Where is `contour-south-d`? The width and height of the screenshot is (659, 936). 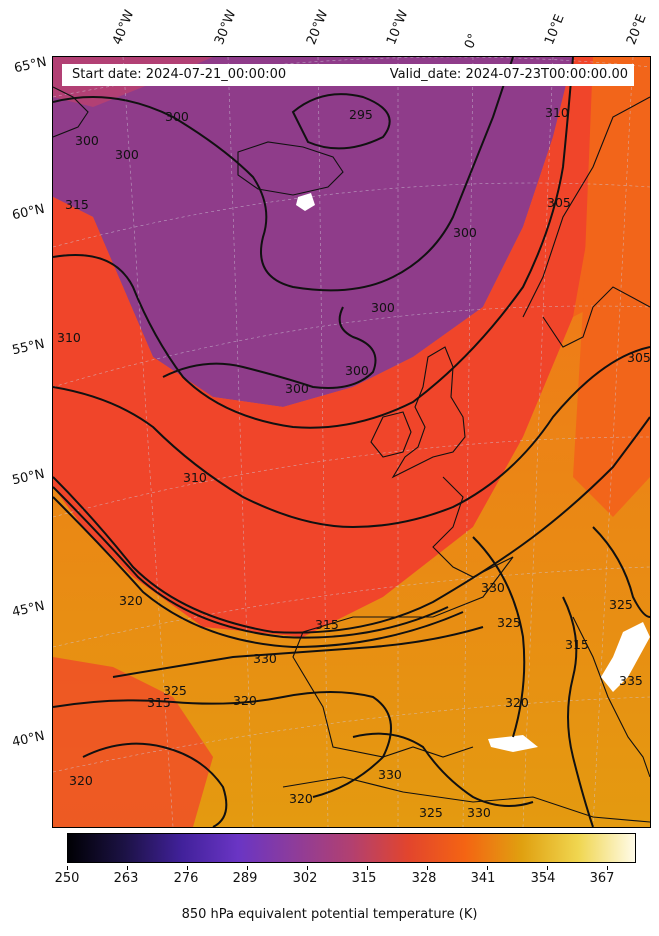
contour-south-d is located at coordinates (443, 769).